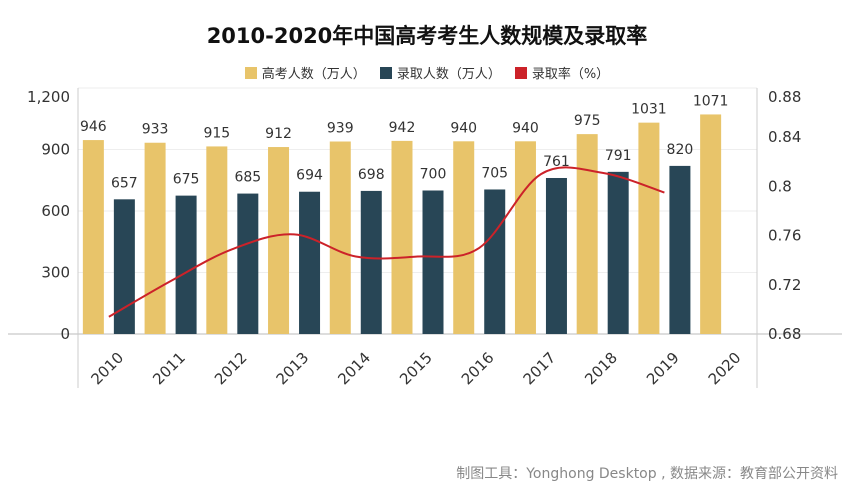 This screenshot has width=854, height=495. Describe the element at coordinates (313, 74) in the screenshot. I see `legend-label-applicants: 高考人数（万人）` at that location.